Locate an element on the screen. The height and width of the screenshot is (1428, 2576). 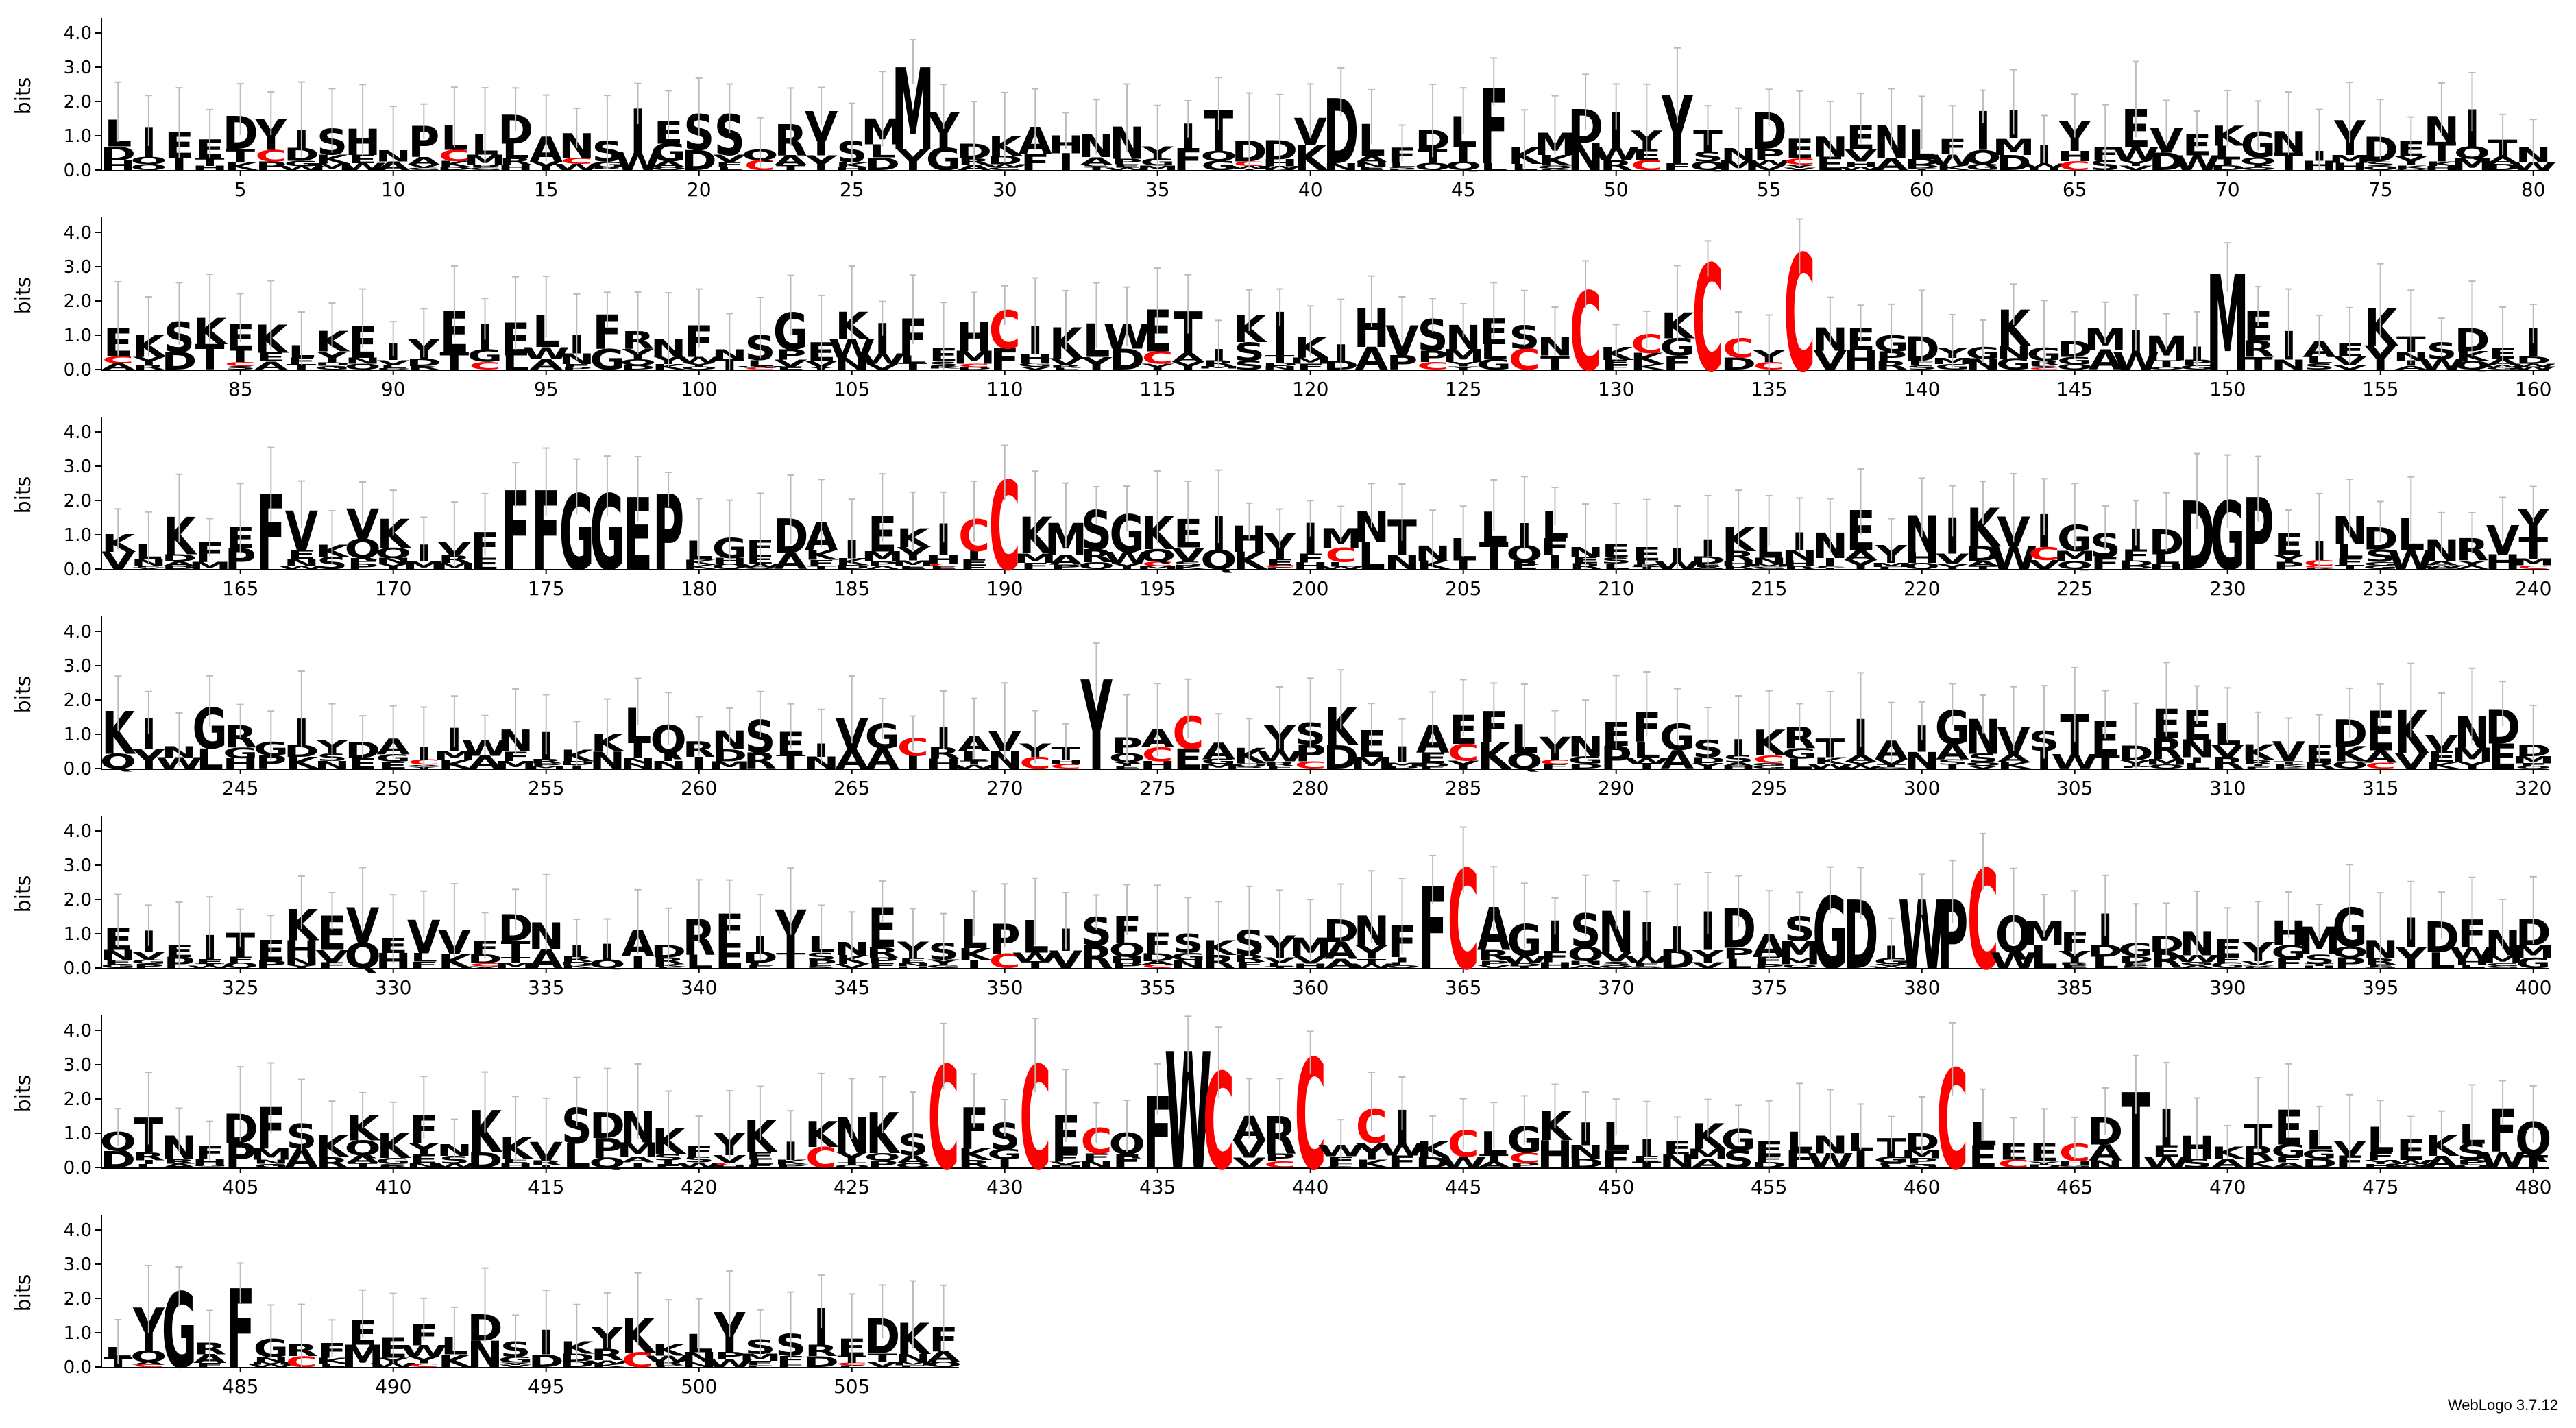
logo-letter-C-pos-85: C is located at coordinates (240, 364).